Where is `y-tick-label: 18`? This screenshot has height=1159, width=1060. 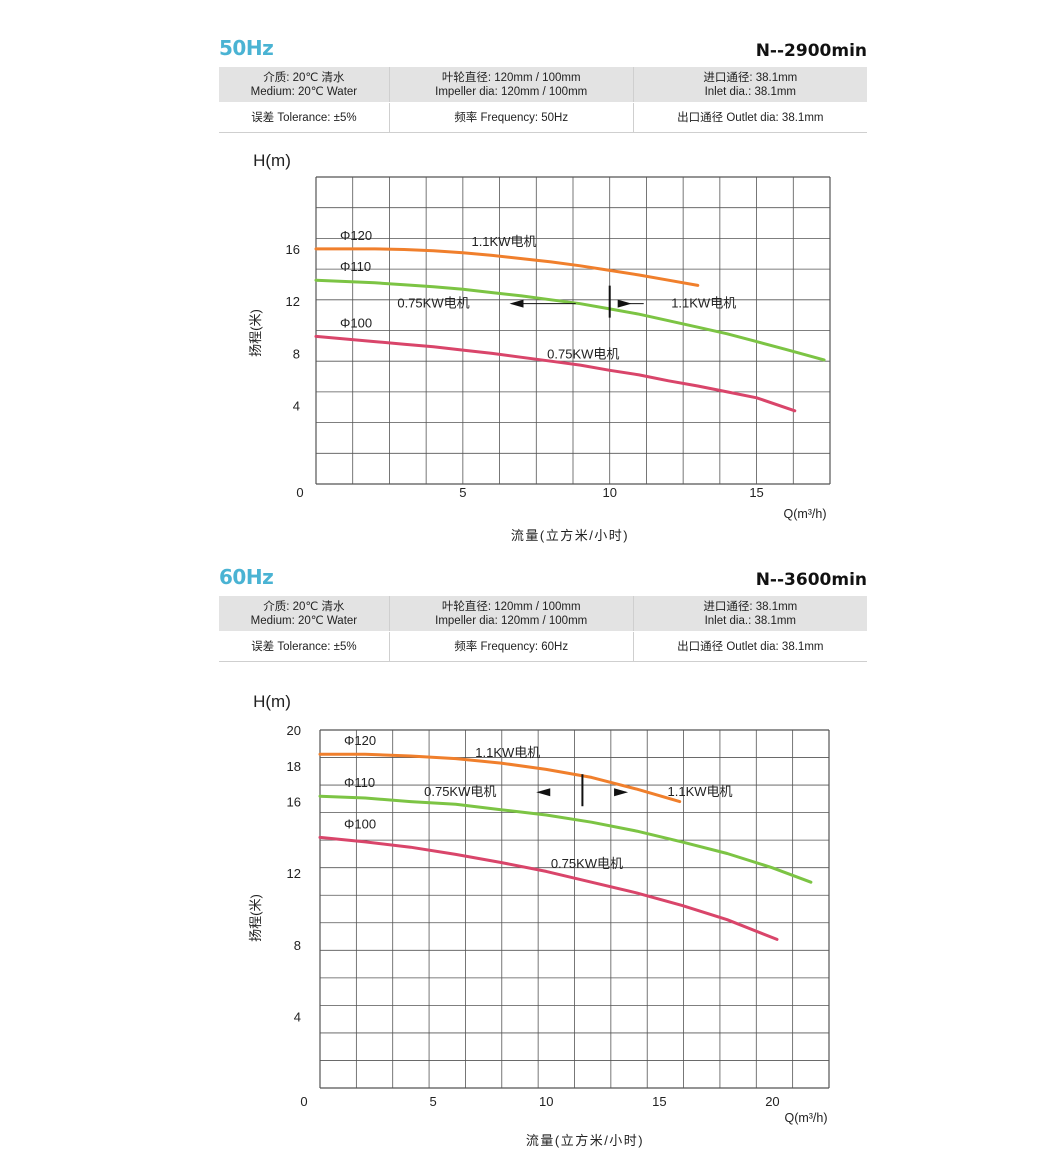 y-tick-label: 18 is located at coordinates (294, 766).